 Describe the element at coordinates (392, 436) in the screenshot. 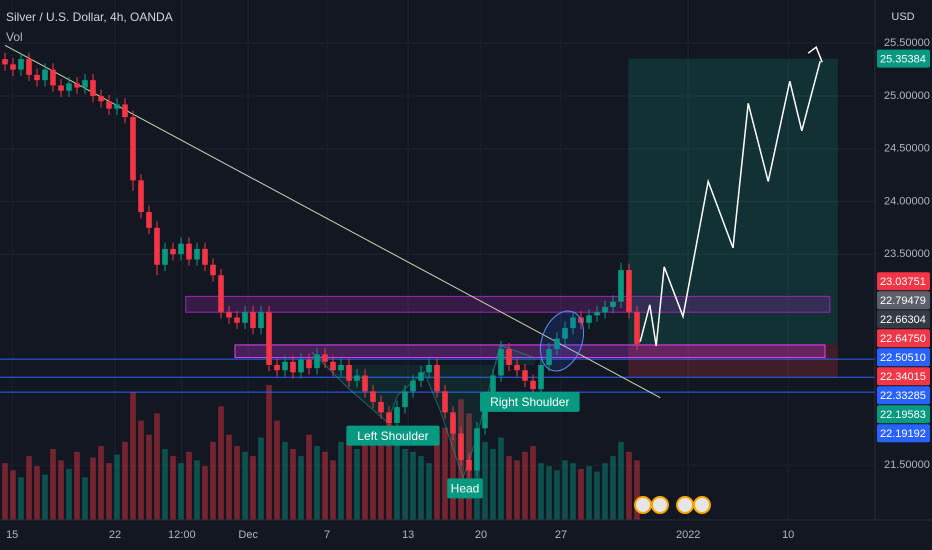

I see `annotation-text: Left Shoulder` at that location.